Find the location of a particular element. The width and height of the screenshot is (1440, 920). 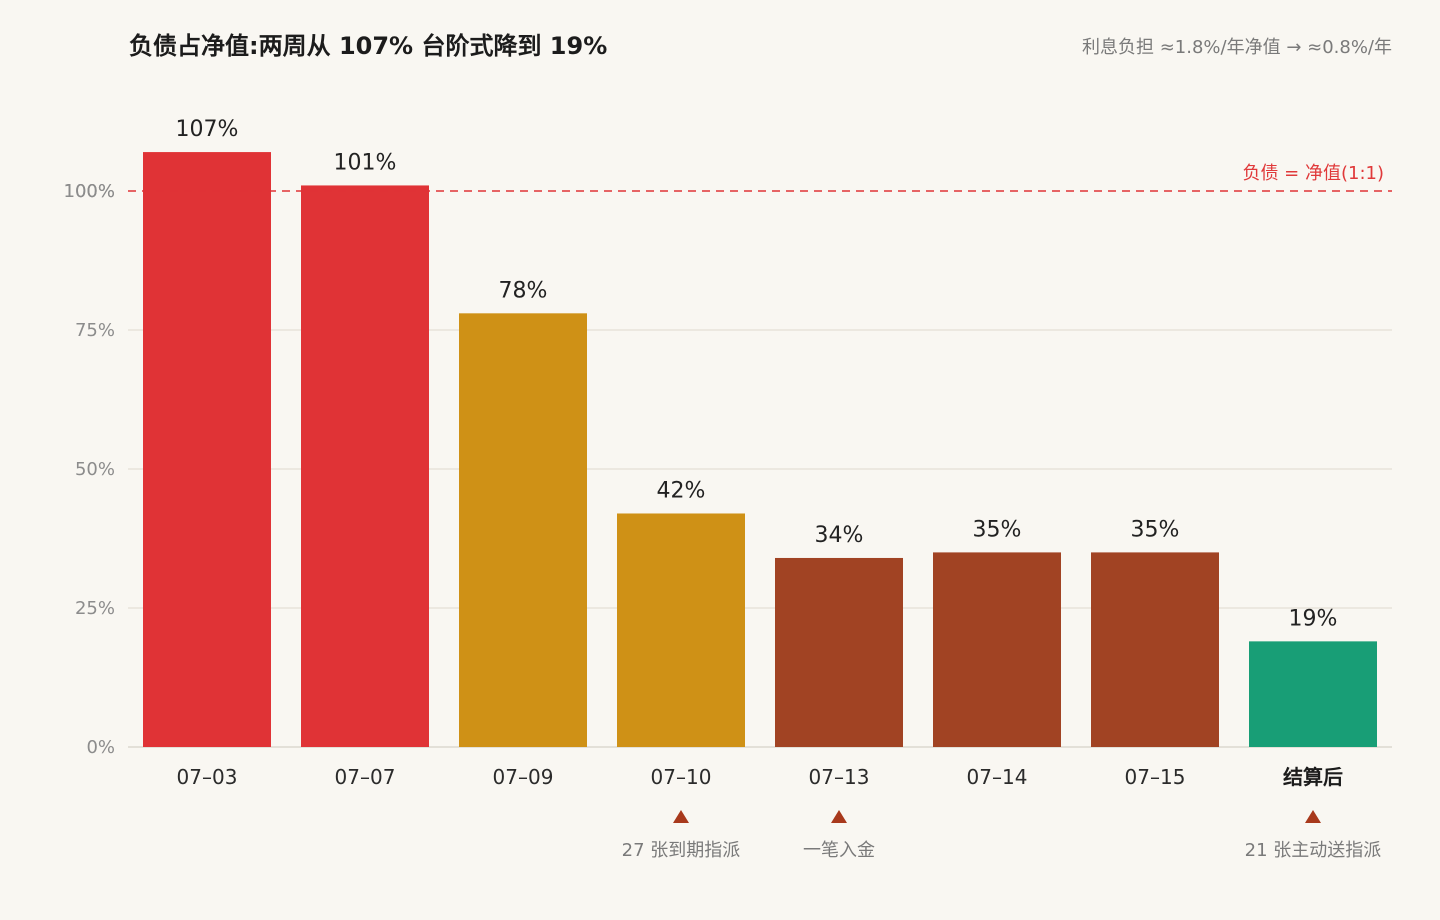

value-label: 107% is located at coordinates (207, 129).